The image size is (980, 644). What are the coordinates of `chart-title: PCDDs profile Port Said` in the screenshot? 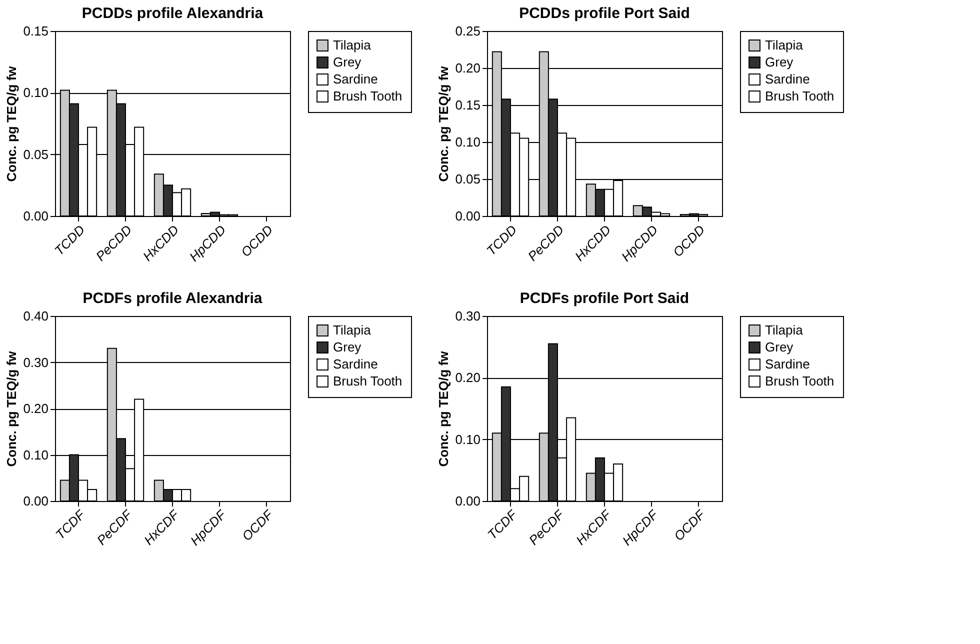 It's located at (604, 13).